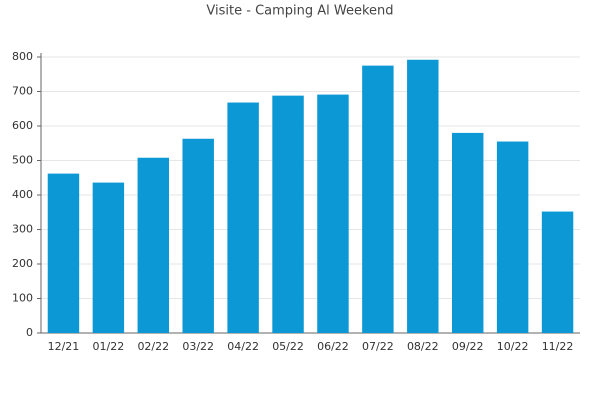 Image resolution: width=600 pixels, height=400 pixels. What do you see at coordinates (22, 91) in the screenshot?
I see `y-tick-label: 700` at bounding box center [22, 91].